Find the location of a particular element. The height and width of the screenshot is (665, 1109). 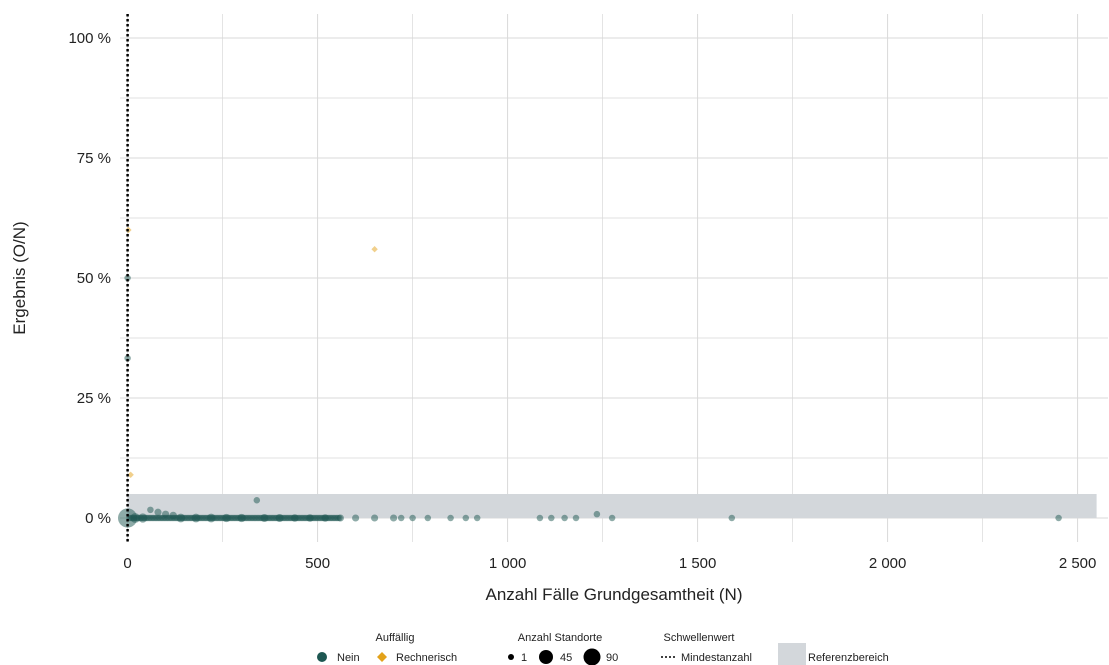

y-tick-label: 0 % is located at coordinates (98, 518).